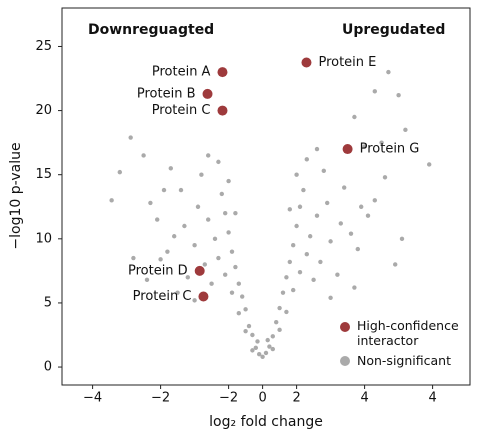 The image size is (500, 446). I want to click on annotation: Downreguagted, so click(151, 30).